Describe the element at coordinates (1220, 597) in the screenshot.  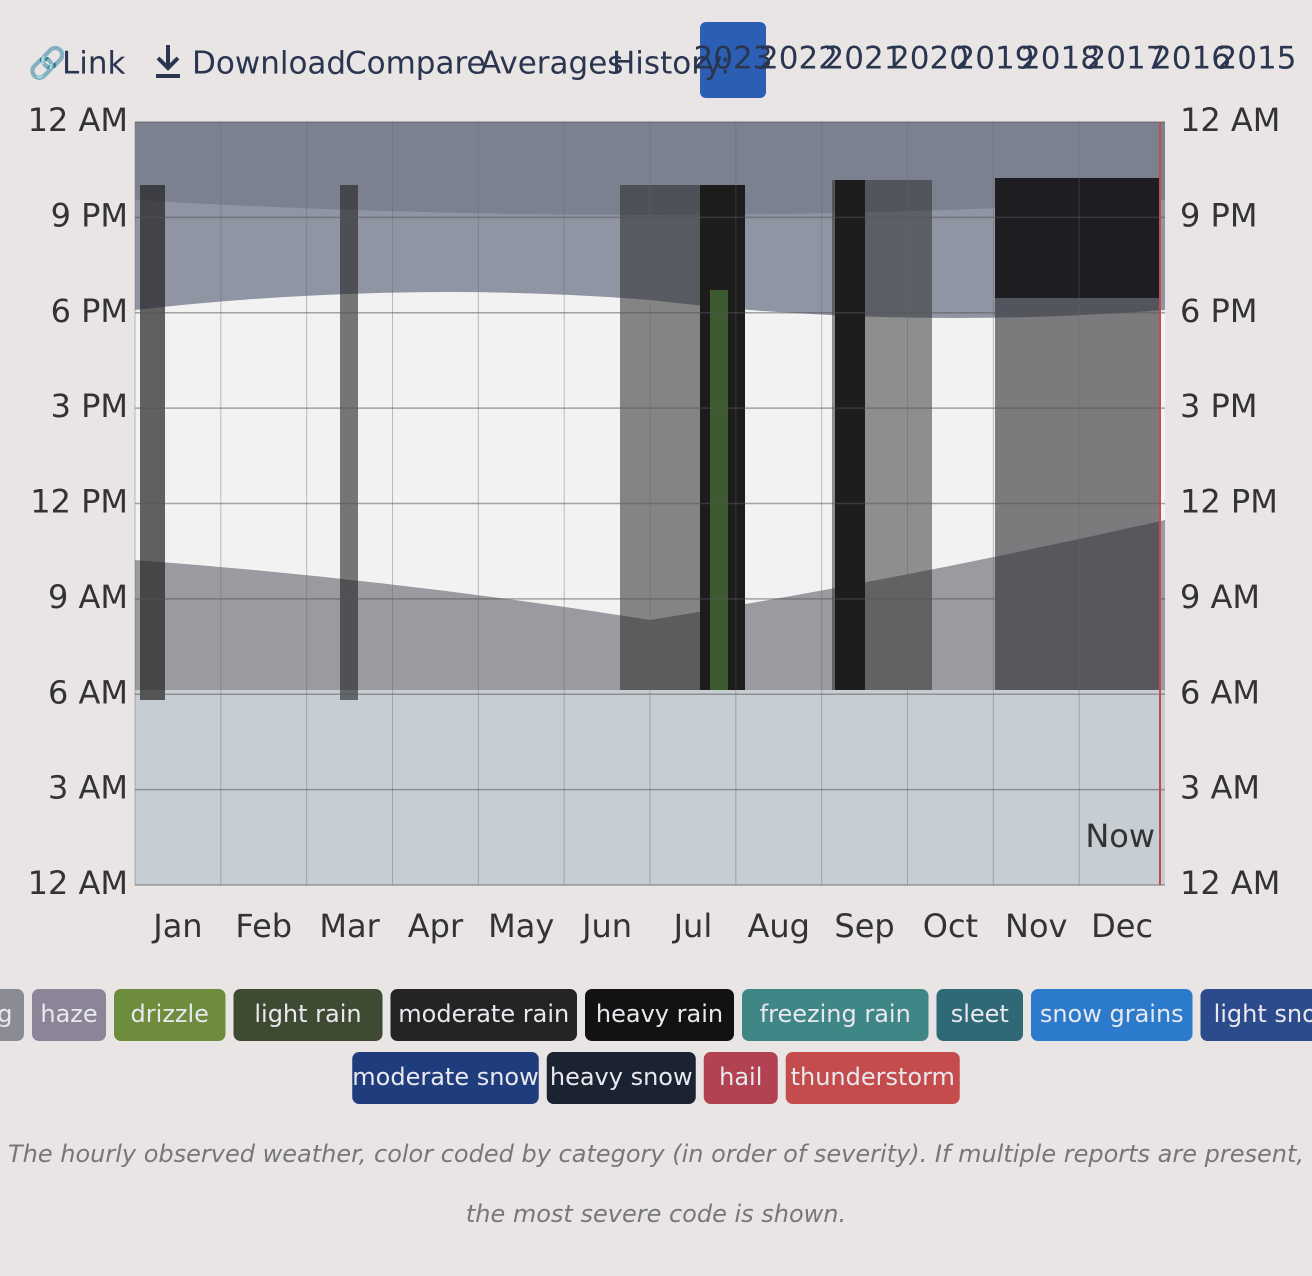
I see `y-label-right: 9 AM` at that location.